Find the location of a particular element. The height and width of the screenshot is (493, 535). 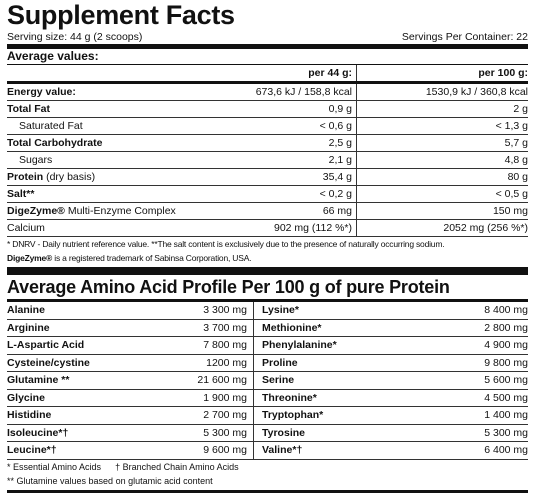

amino-value: 3 300 mg is located at coordinates (199, 310).